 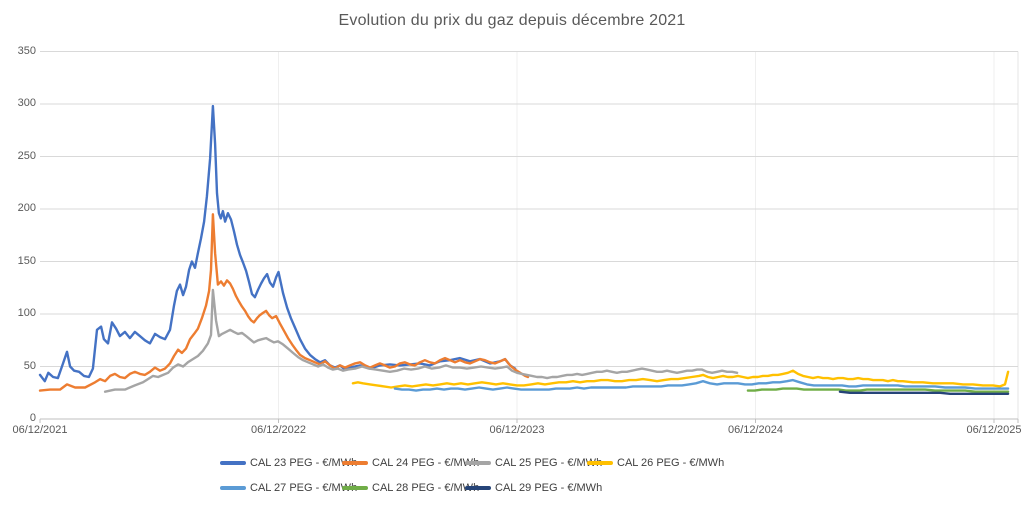 I want to click on series-line-cal-26-peg-mwh, so click(x=680, y=379).